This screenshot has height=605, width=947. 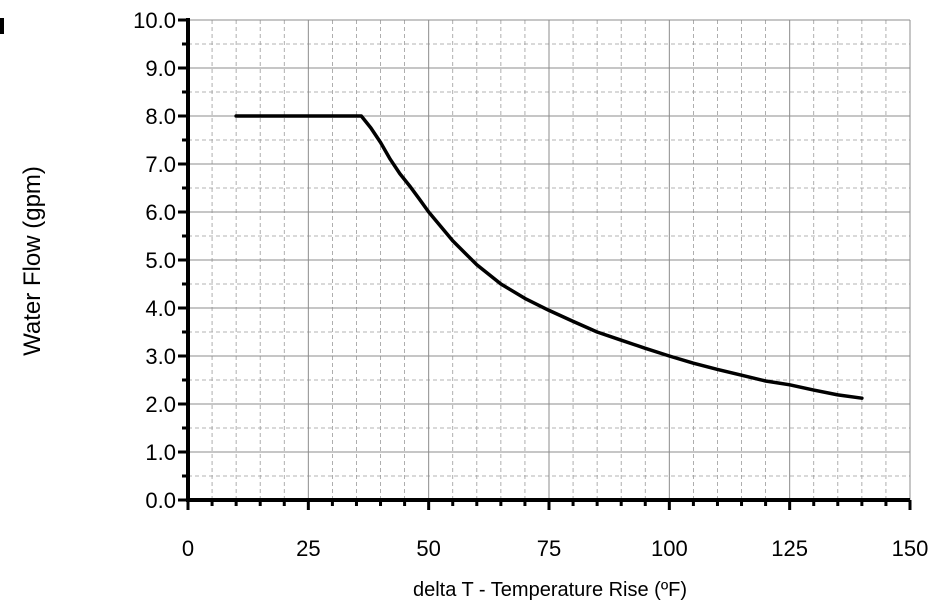 I want to click on x-tick-label: 150, so click(x=910, y=548).